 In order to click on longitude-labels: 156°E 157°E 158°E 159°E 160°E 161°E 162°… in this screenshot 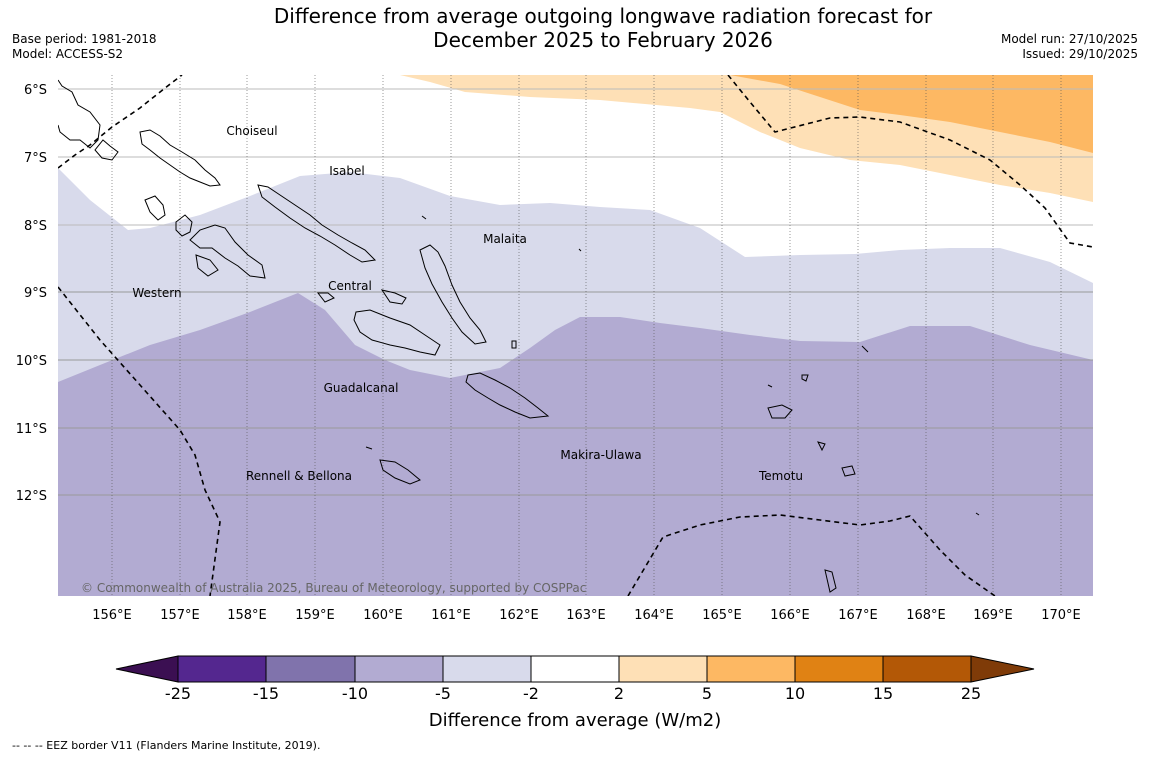, I will do `click(586, 615)`.